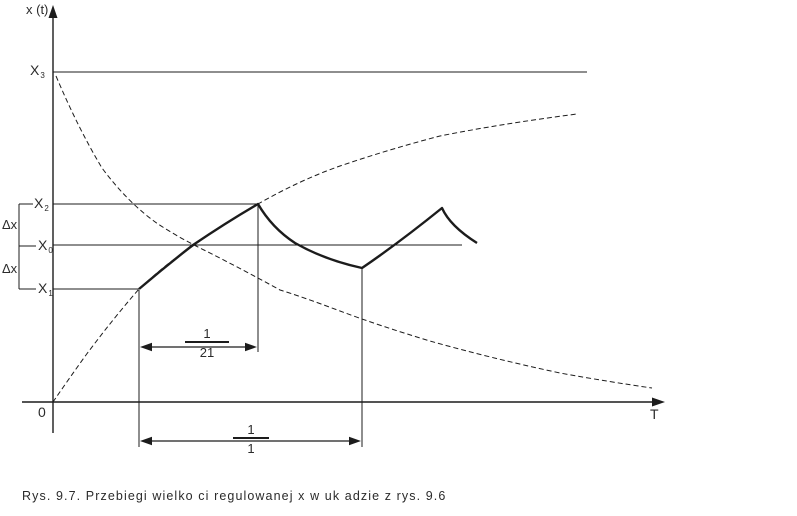  I want to click on y-axis-label: x (t), so click(37, 9).